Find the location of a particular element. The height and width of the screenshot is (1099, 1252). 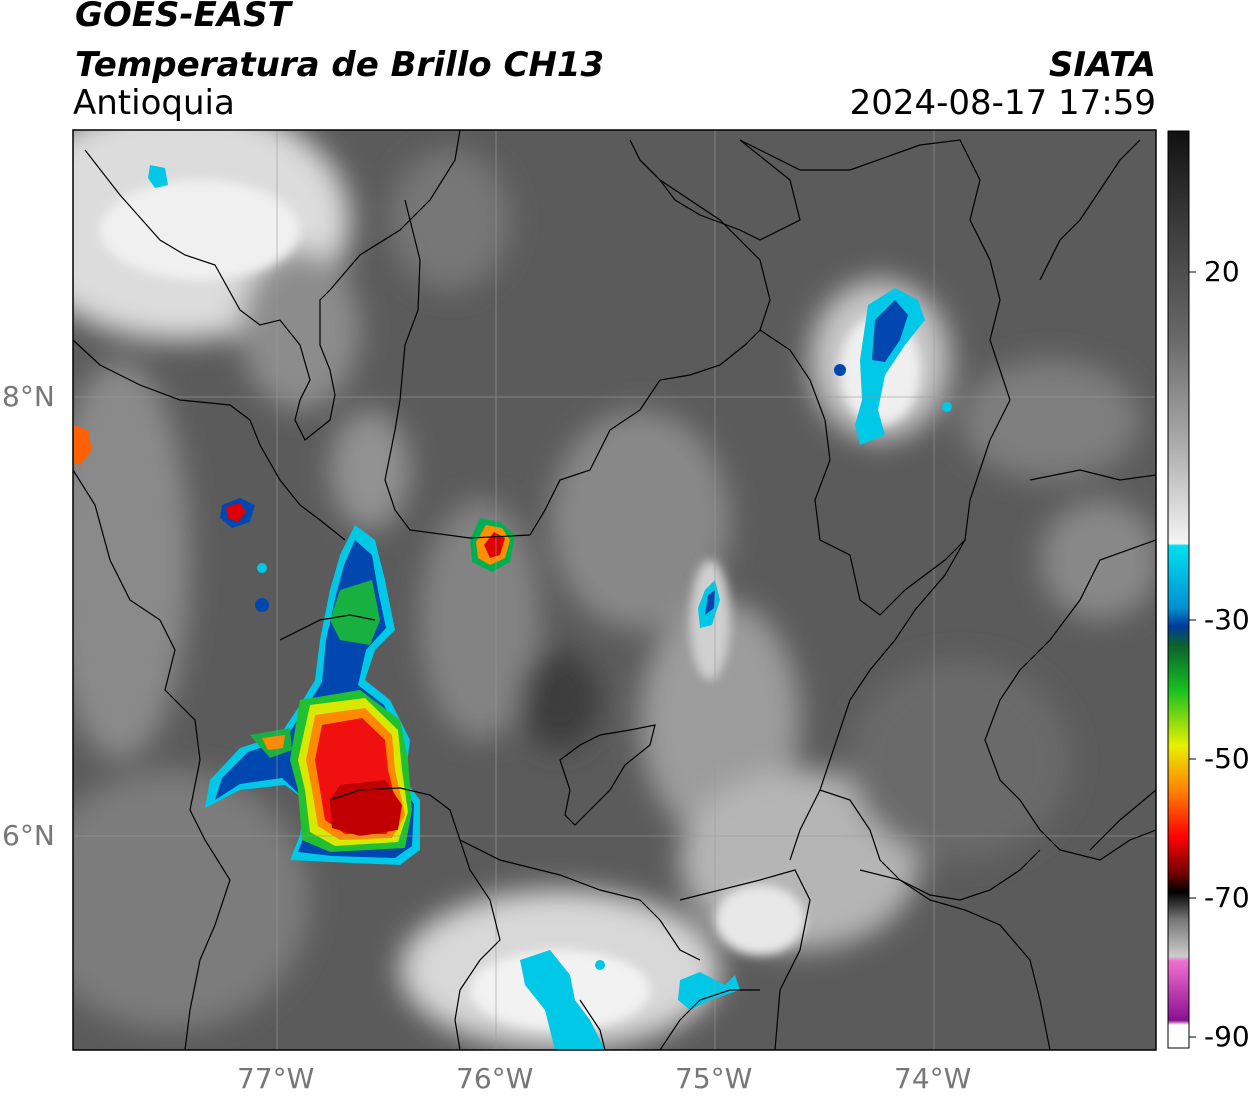

region-label: Antioquia is located at coordinates (154, 103).